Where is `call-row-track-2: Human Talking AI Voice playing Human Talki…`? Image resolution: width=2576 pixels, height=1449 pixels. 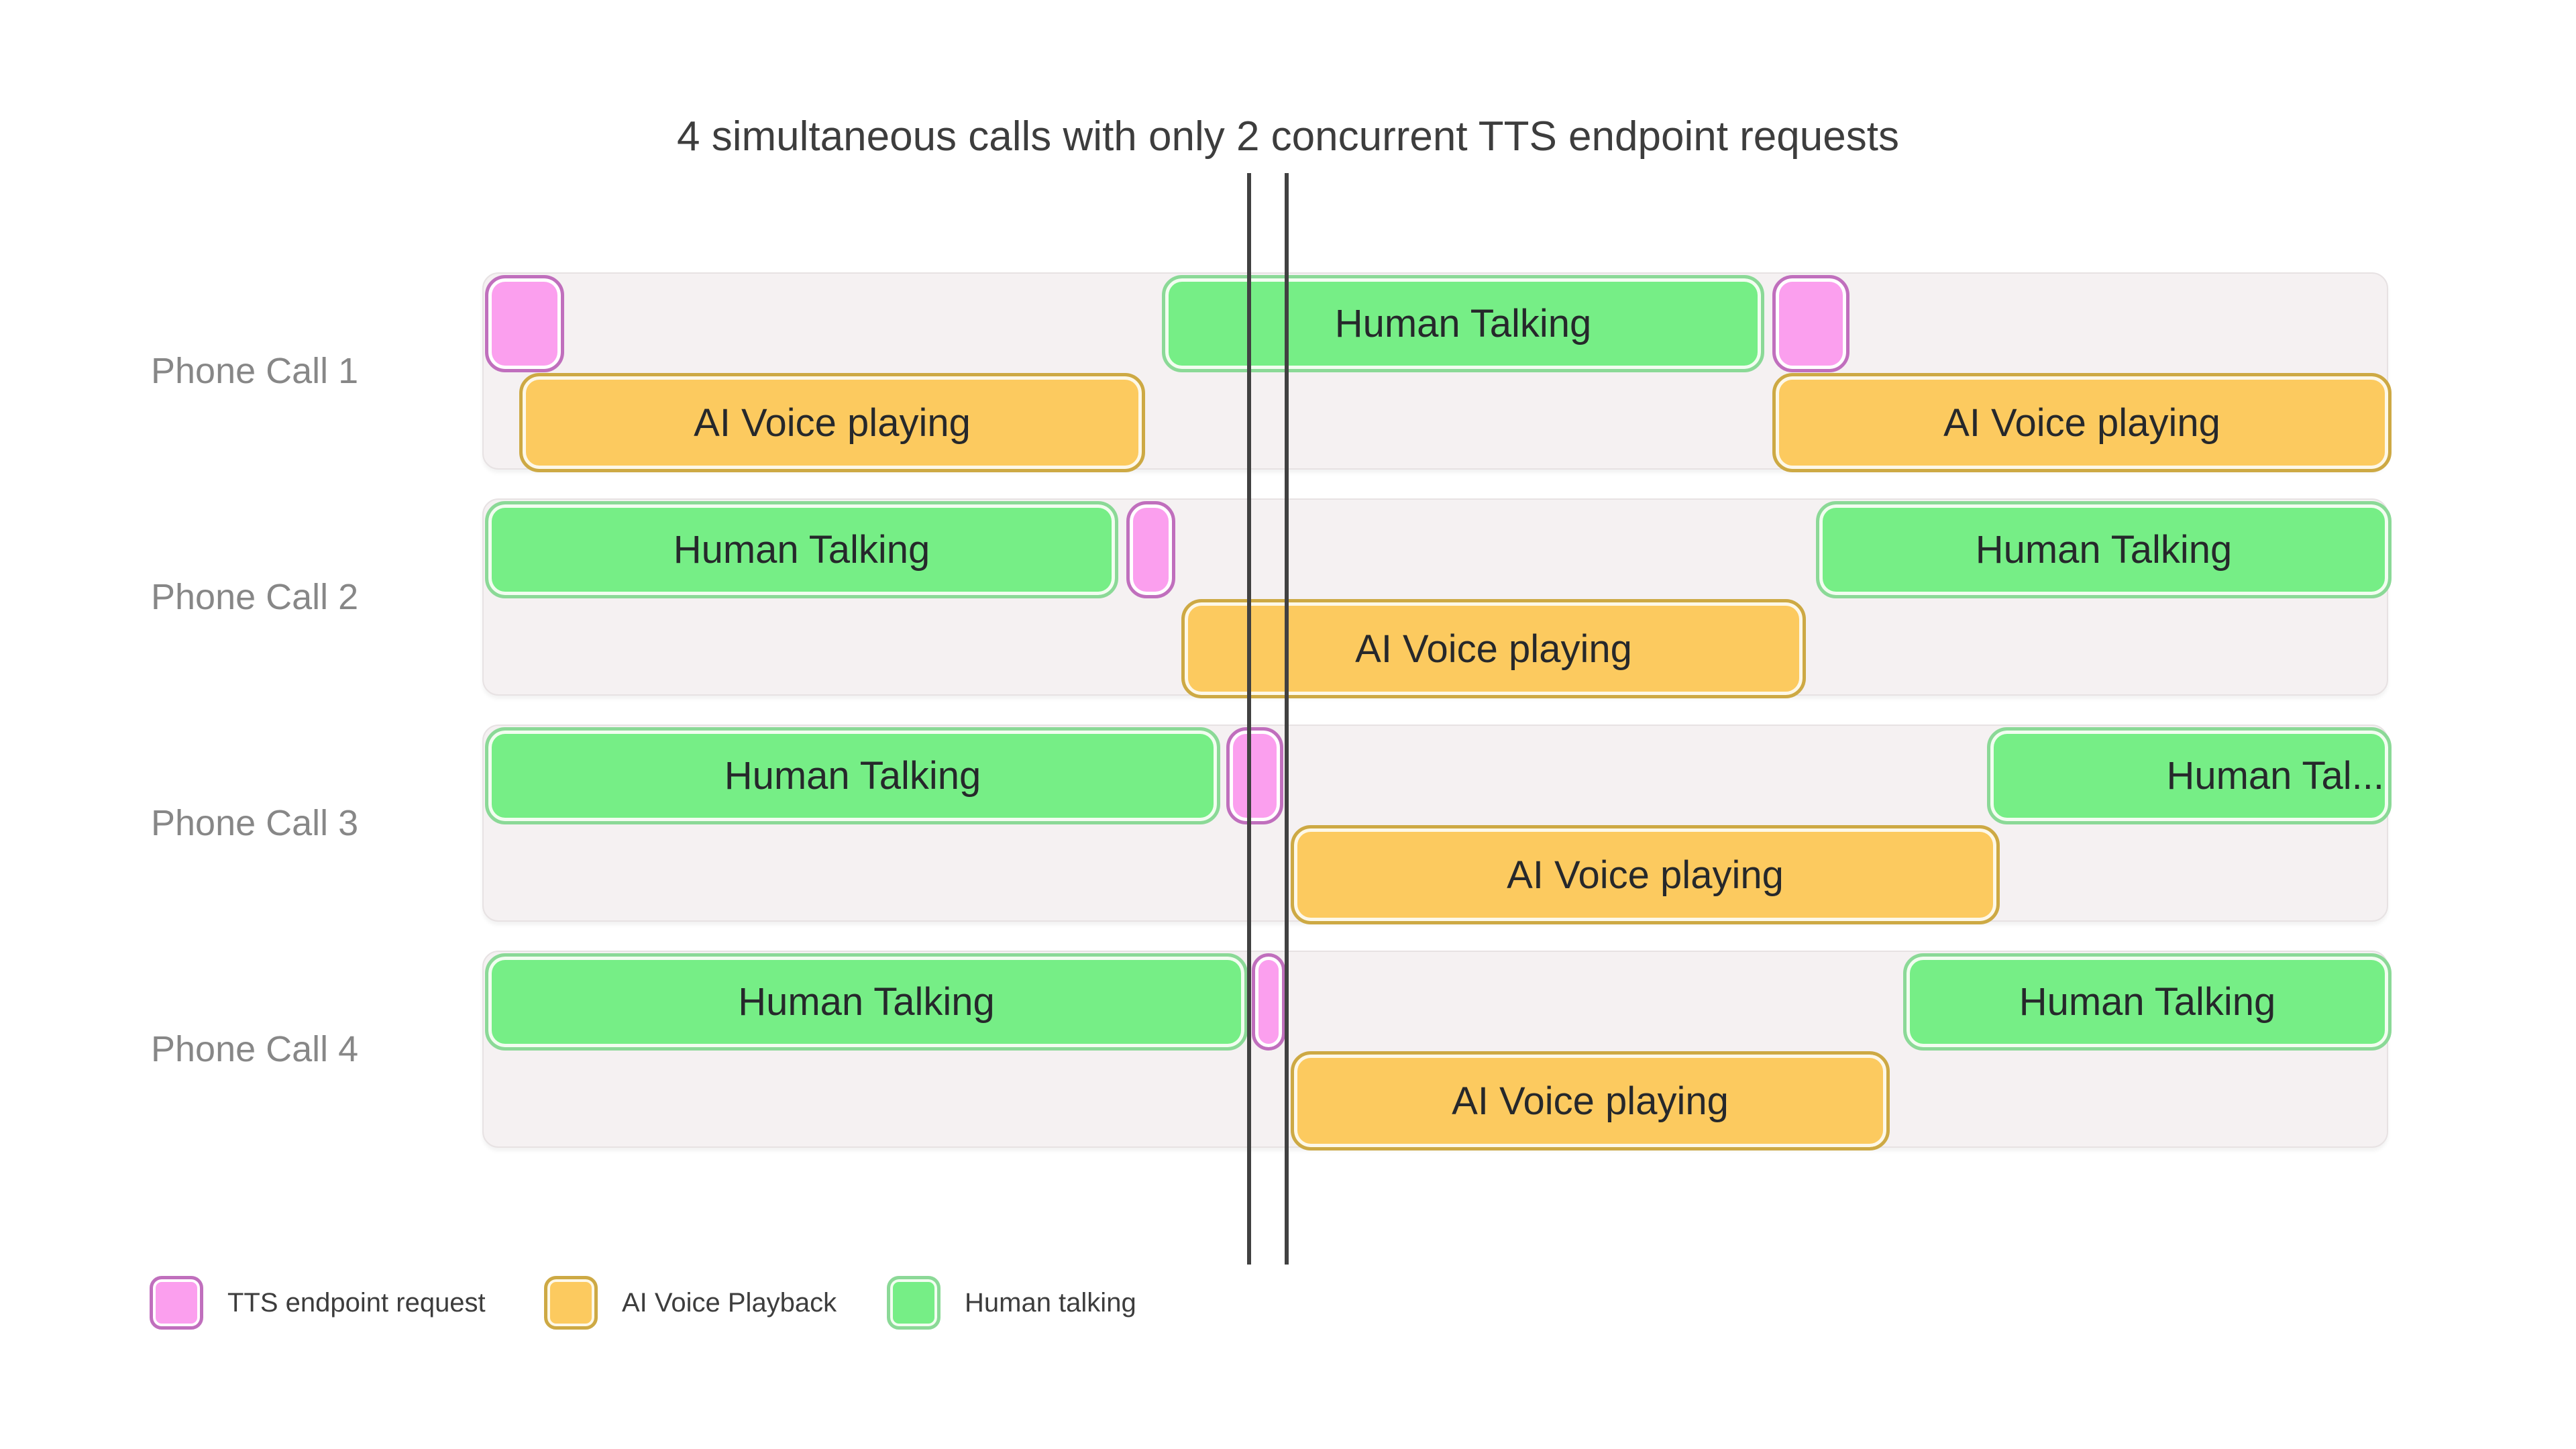 call-row-track-2: Human Talking AI Voice playing Human Talki… is located at coordinates (1437, 598).